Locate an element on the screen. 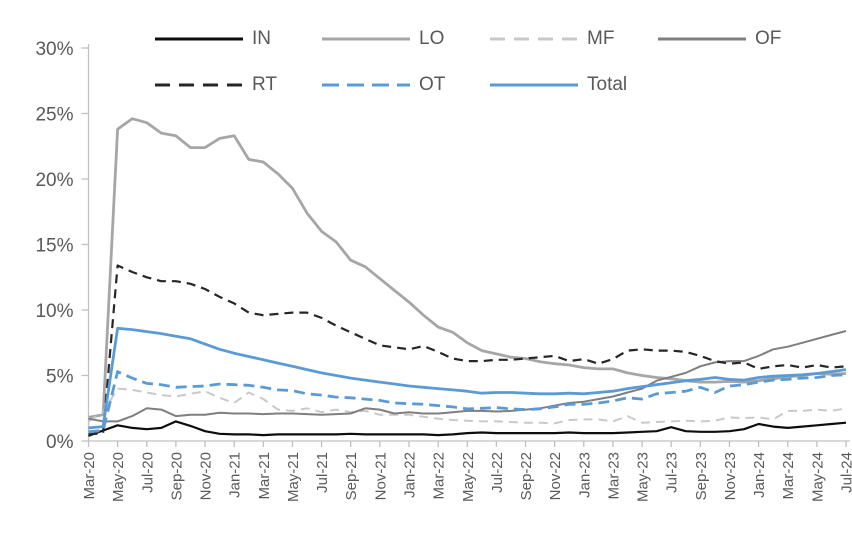 This screenshot has width=852, height=534. x-tick-label: Mar-23 is located at coordinates (613, 476).